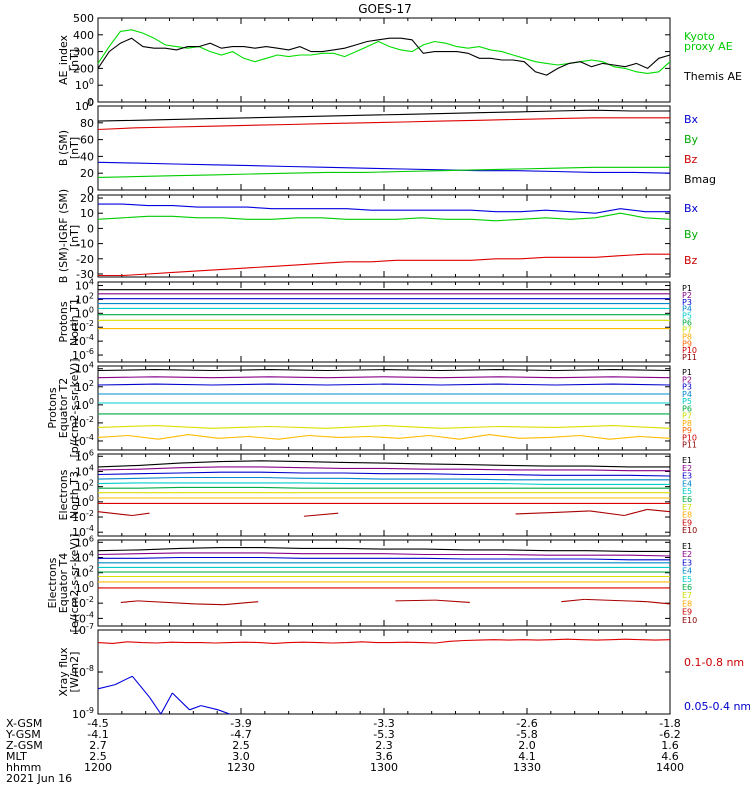 Image resolution: width=750 pixels, height=800 pixels. Describe the element at coordinates (383, 124) in the screenshot. I see `series-line-bz` at that location.